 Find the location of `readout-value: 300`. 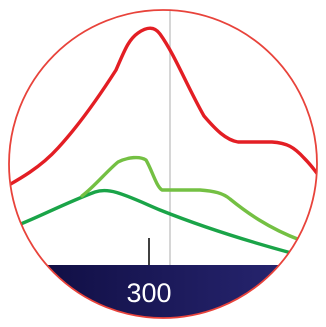

readout-value: 300 is located at coordinates (148, 293).